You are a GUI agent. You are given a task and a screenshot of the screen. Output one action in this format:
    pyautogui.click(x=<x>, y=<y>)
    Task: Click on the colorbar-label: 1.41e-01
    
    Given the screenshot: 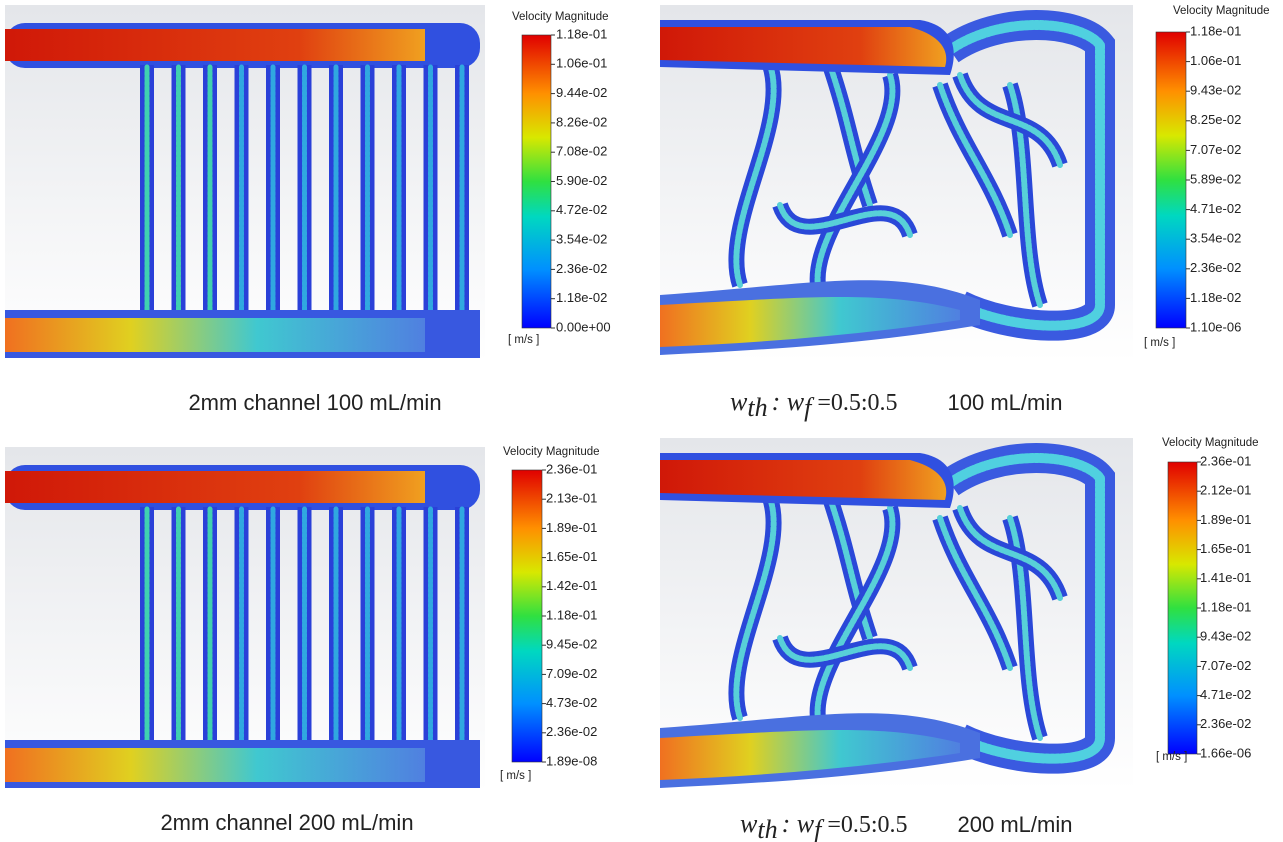 What is the action you would take?
    pyautogui.click(x=1225, y=577)
    